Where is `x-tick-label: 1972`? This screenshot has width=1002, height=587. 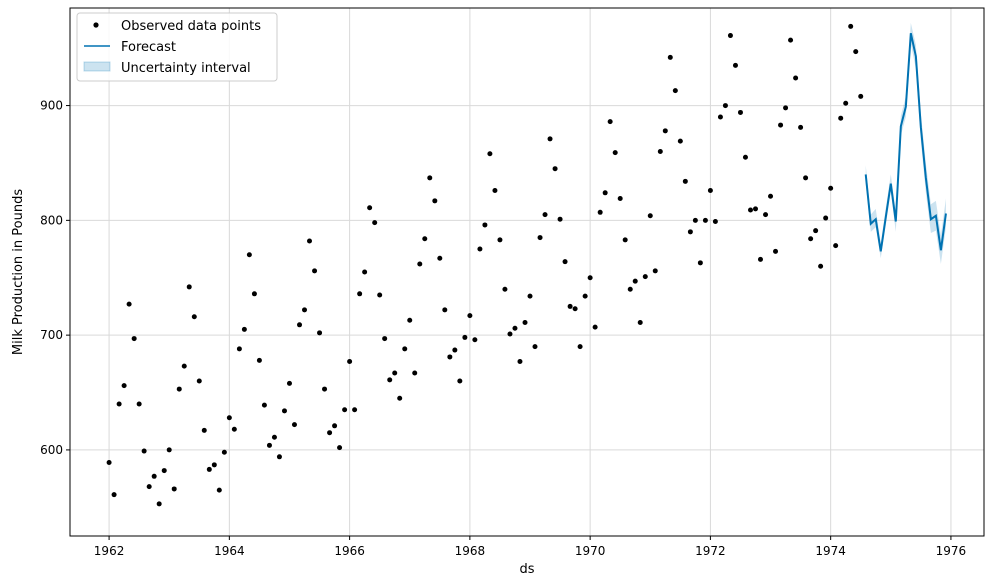 x-tick-label: 1972 is located at coordinates (710, 551).